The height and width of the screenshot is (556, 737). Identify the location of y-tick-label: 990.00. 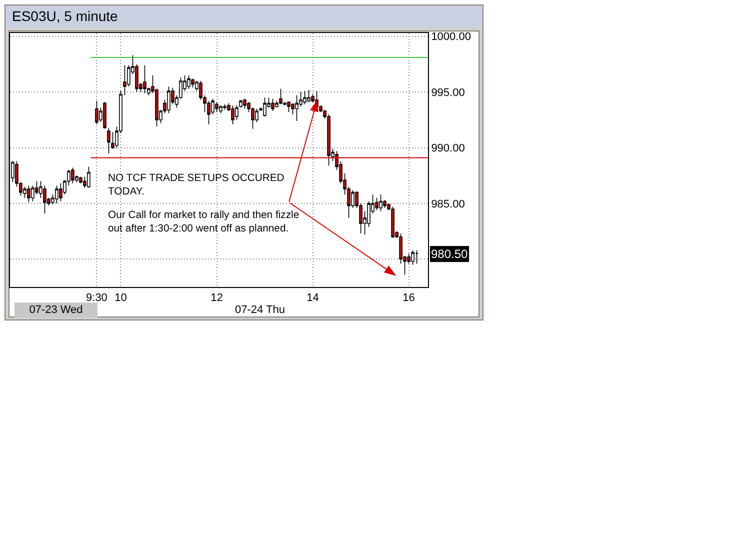
(448, 148).